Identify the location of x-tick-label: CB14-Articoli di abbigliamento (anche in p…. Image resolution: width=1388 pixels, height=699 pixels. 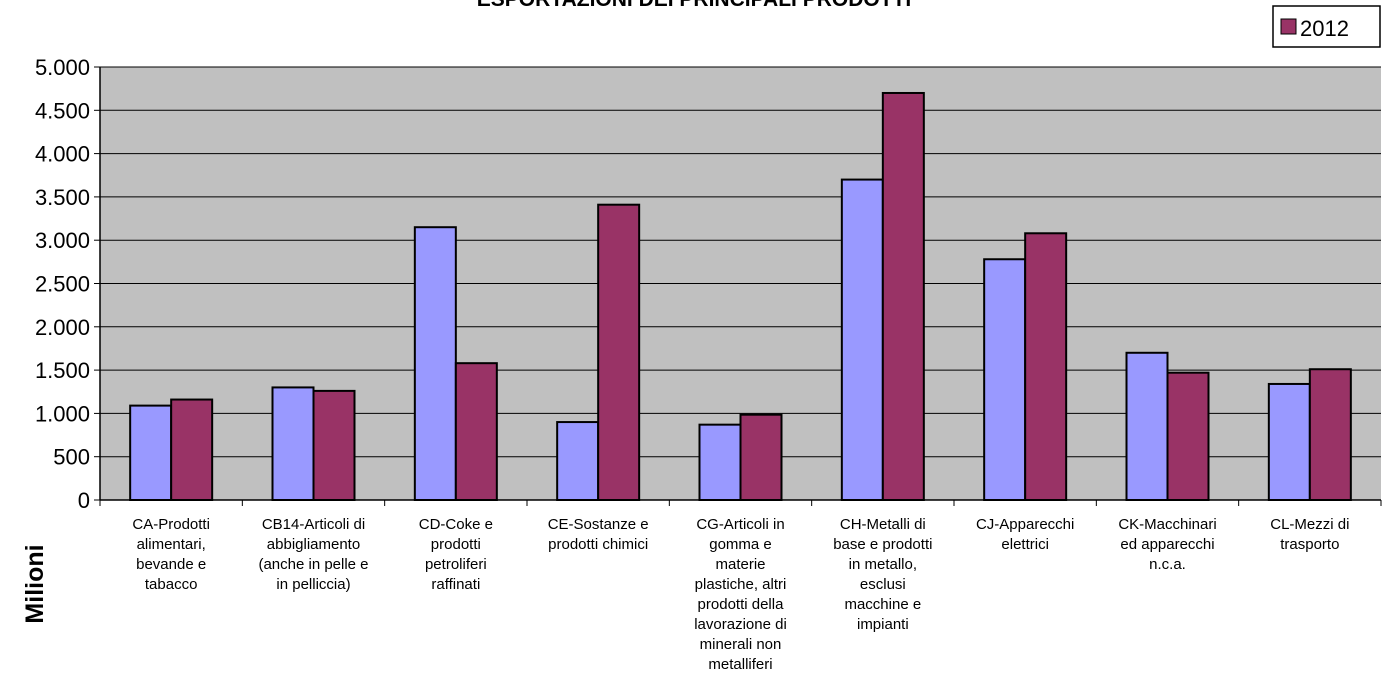
(313, 554).